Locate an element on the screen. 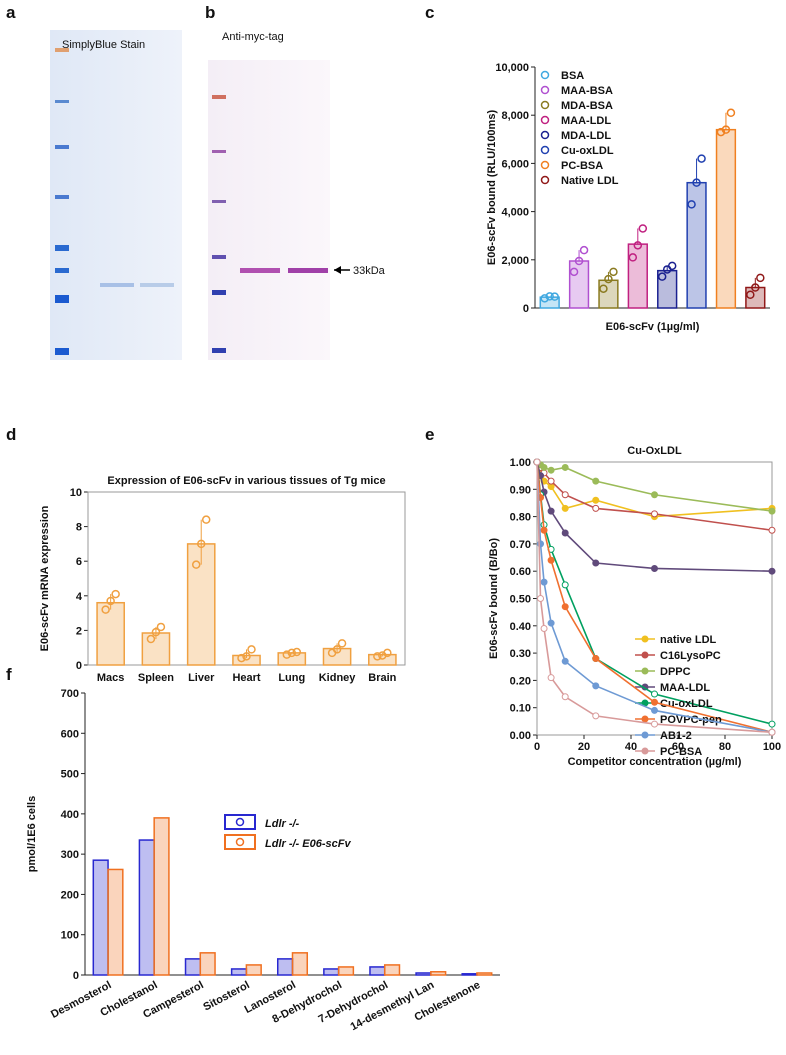 The width and height of the screenshot is (786, 1055). y-tick-label: 10,000 is located at coordinates (512, 68).